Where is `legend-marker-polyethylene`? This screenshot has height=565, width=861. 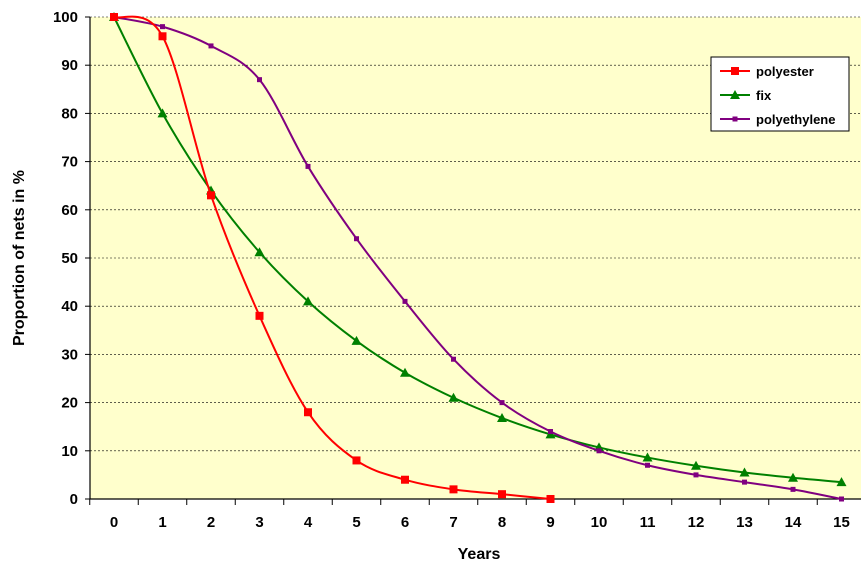 legend-marker-polyethylene is located at coordinates (735, 119).